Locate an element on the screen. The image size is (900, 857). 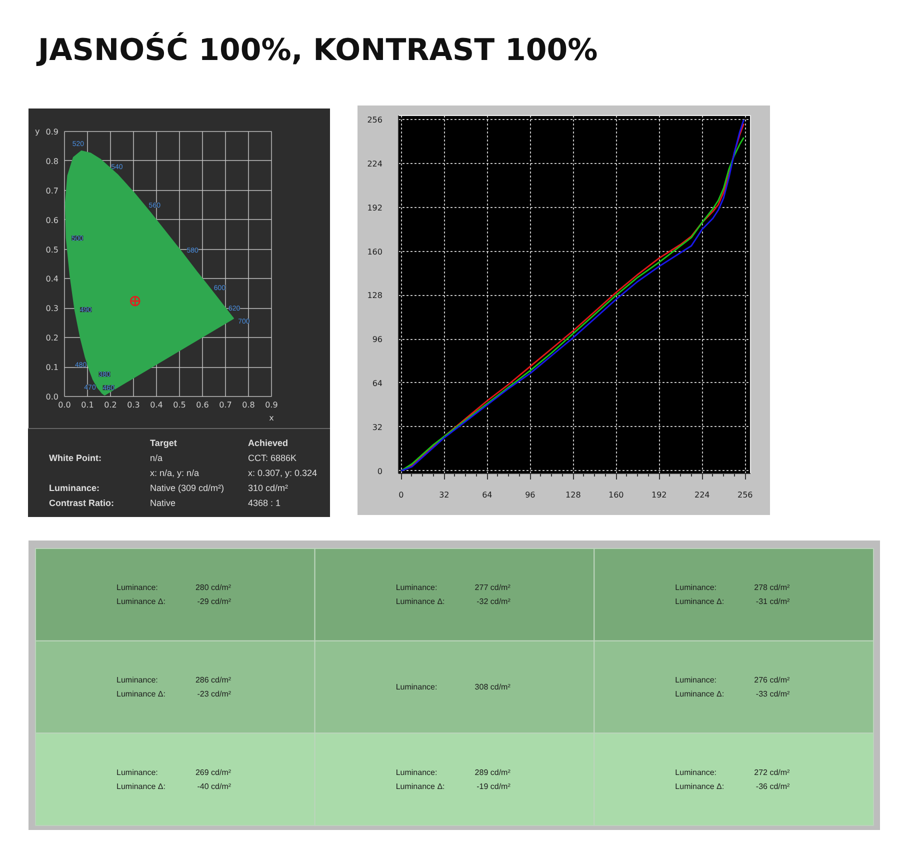
text: Luminance: 278 cd/m² Luminance Δ: -31 cd/m² is located at coordinates (732, 594).